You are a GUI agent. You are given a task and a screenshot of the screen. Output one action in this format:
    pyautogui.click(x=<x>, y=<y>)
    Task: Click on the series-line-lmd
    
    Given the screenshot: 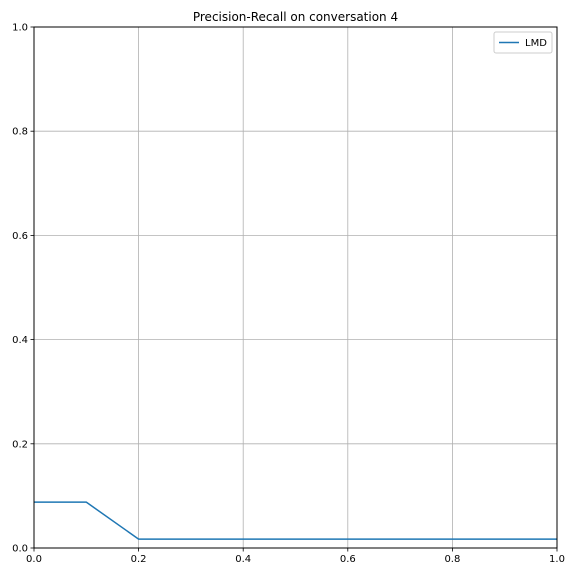 What is the action you would take?
    pyautogui.click(x=295, y=520)
    